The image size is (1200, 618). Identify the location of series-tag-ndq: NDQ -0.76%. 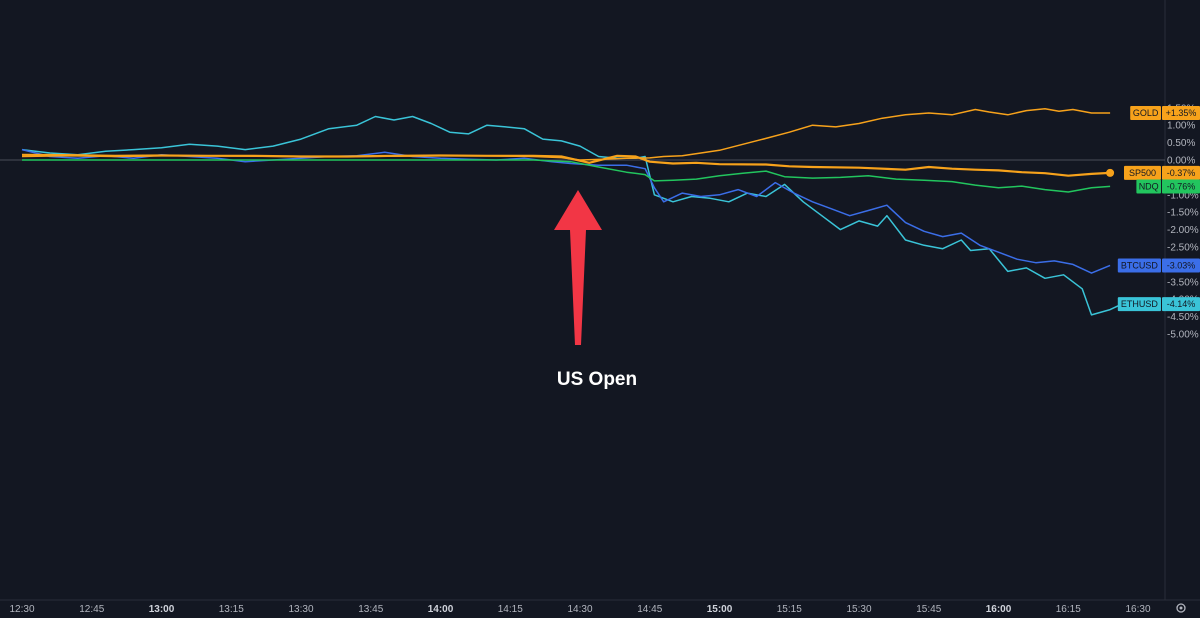
(1168, 186).